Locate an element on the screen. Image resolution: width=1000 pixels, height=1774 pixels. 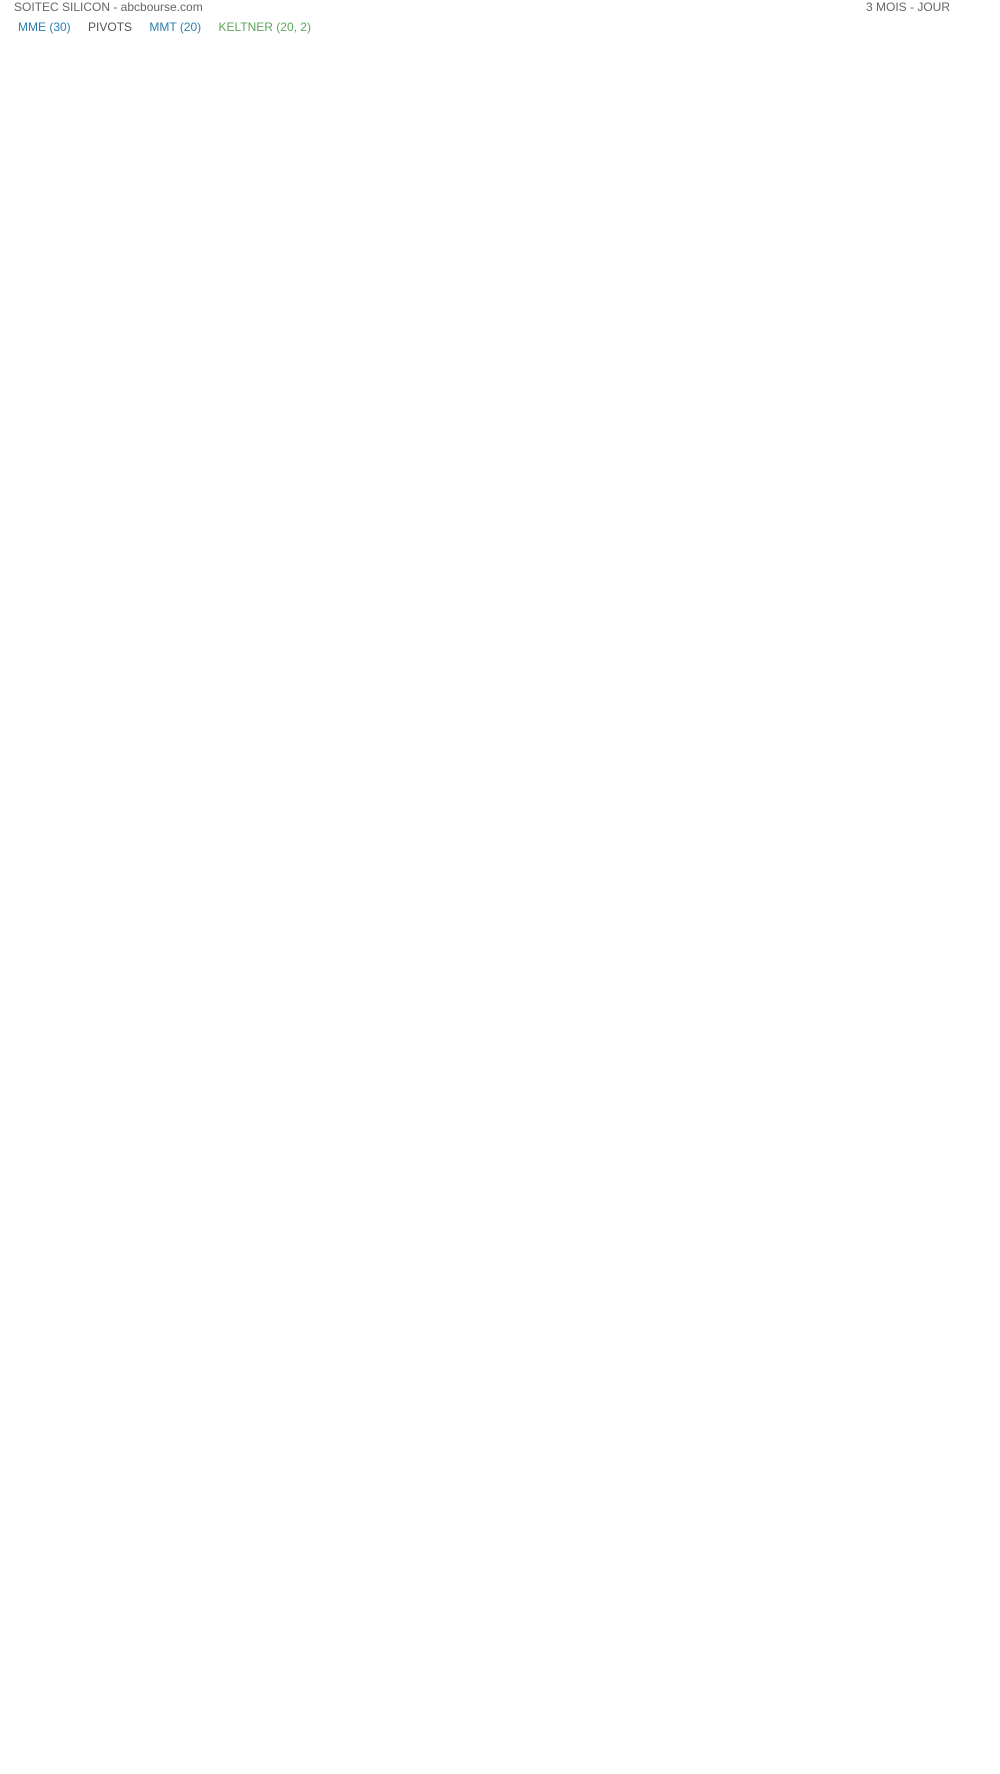
low-price-tag-text: 127.1 is located at coordinates (972, 1748).